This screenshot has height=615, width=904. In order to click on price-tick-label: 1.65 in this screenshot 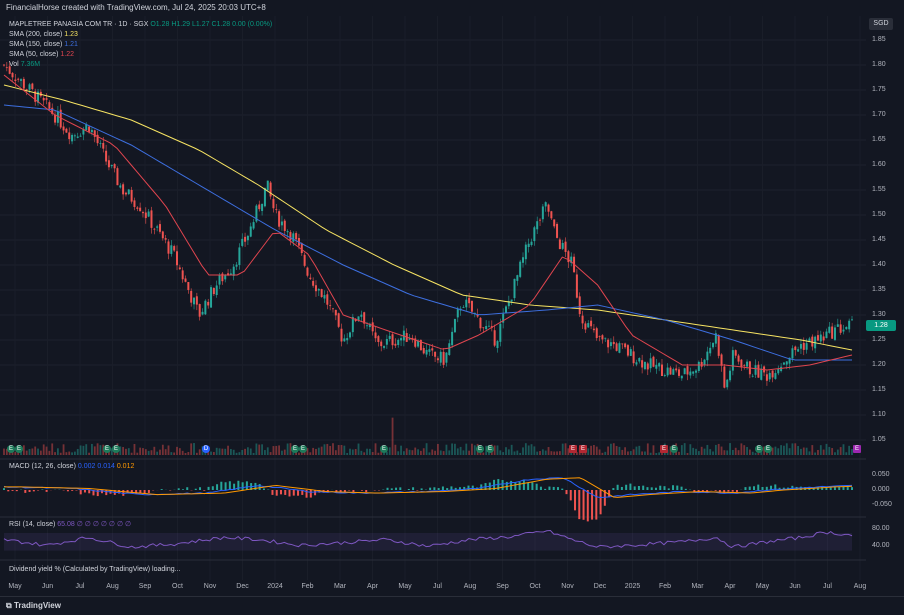, I will do `click(879, 139)`.